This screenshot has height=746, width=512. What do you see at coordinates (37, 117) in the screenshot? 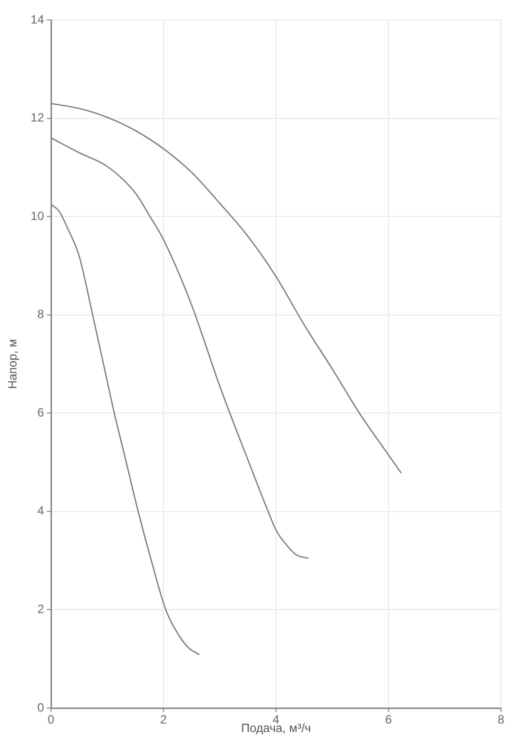
I see `y-tick-label: 12` at bounding box center [37, 117].